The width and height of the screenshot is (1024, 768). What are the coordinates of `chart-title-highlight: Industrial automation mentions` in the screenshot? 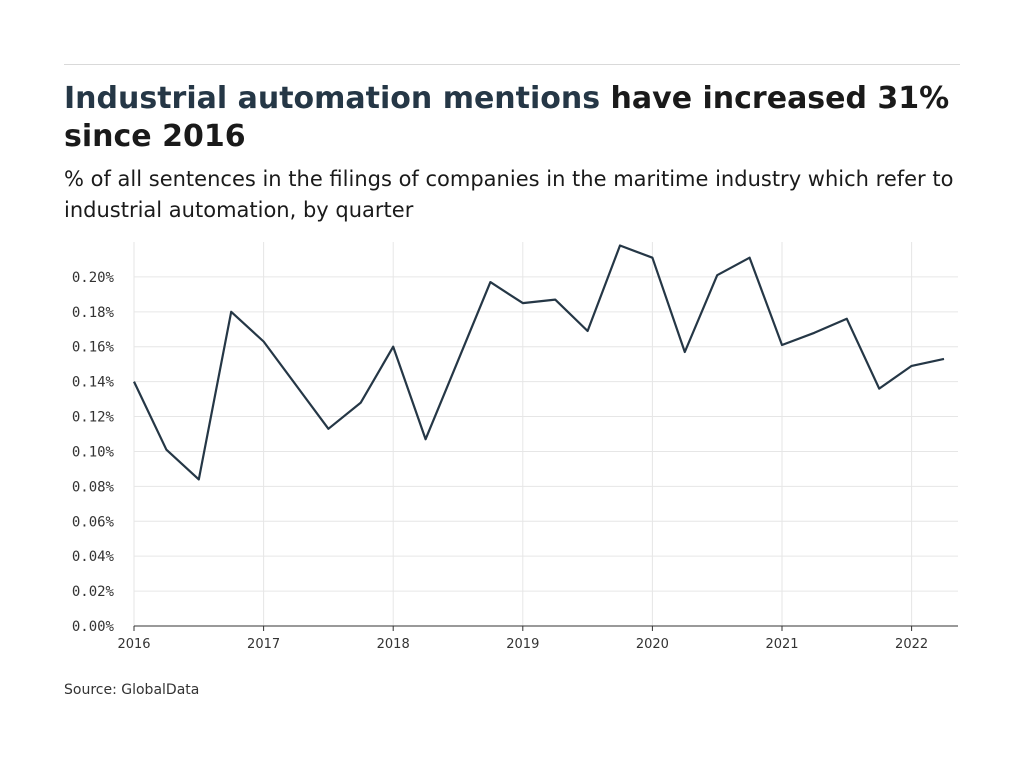 It's located at (332, 98).